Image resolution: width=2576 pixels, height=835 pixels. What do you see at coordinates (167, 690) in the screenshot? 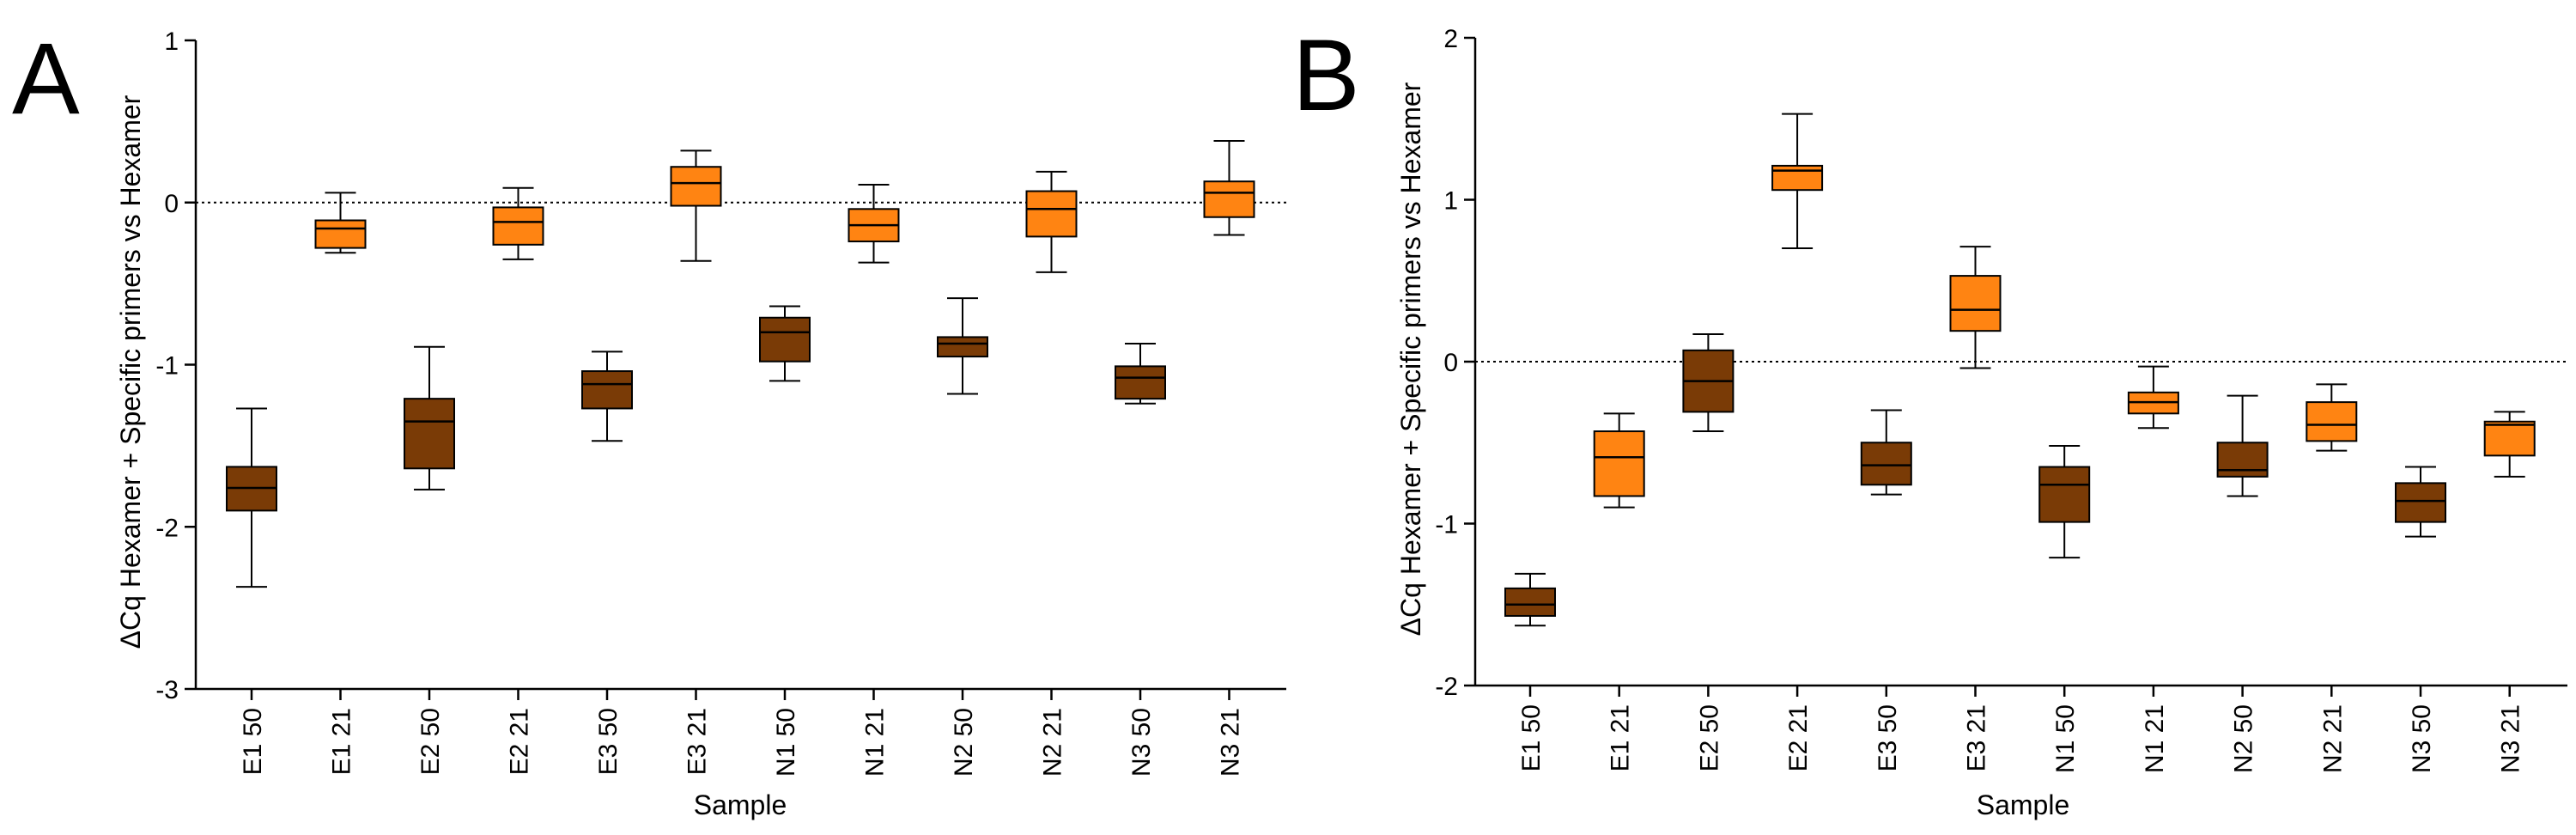
I see `panel-a-y-tick-label: -3` at bounding box center [167, 690].